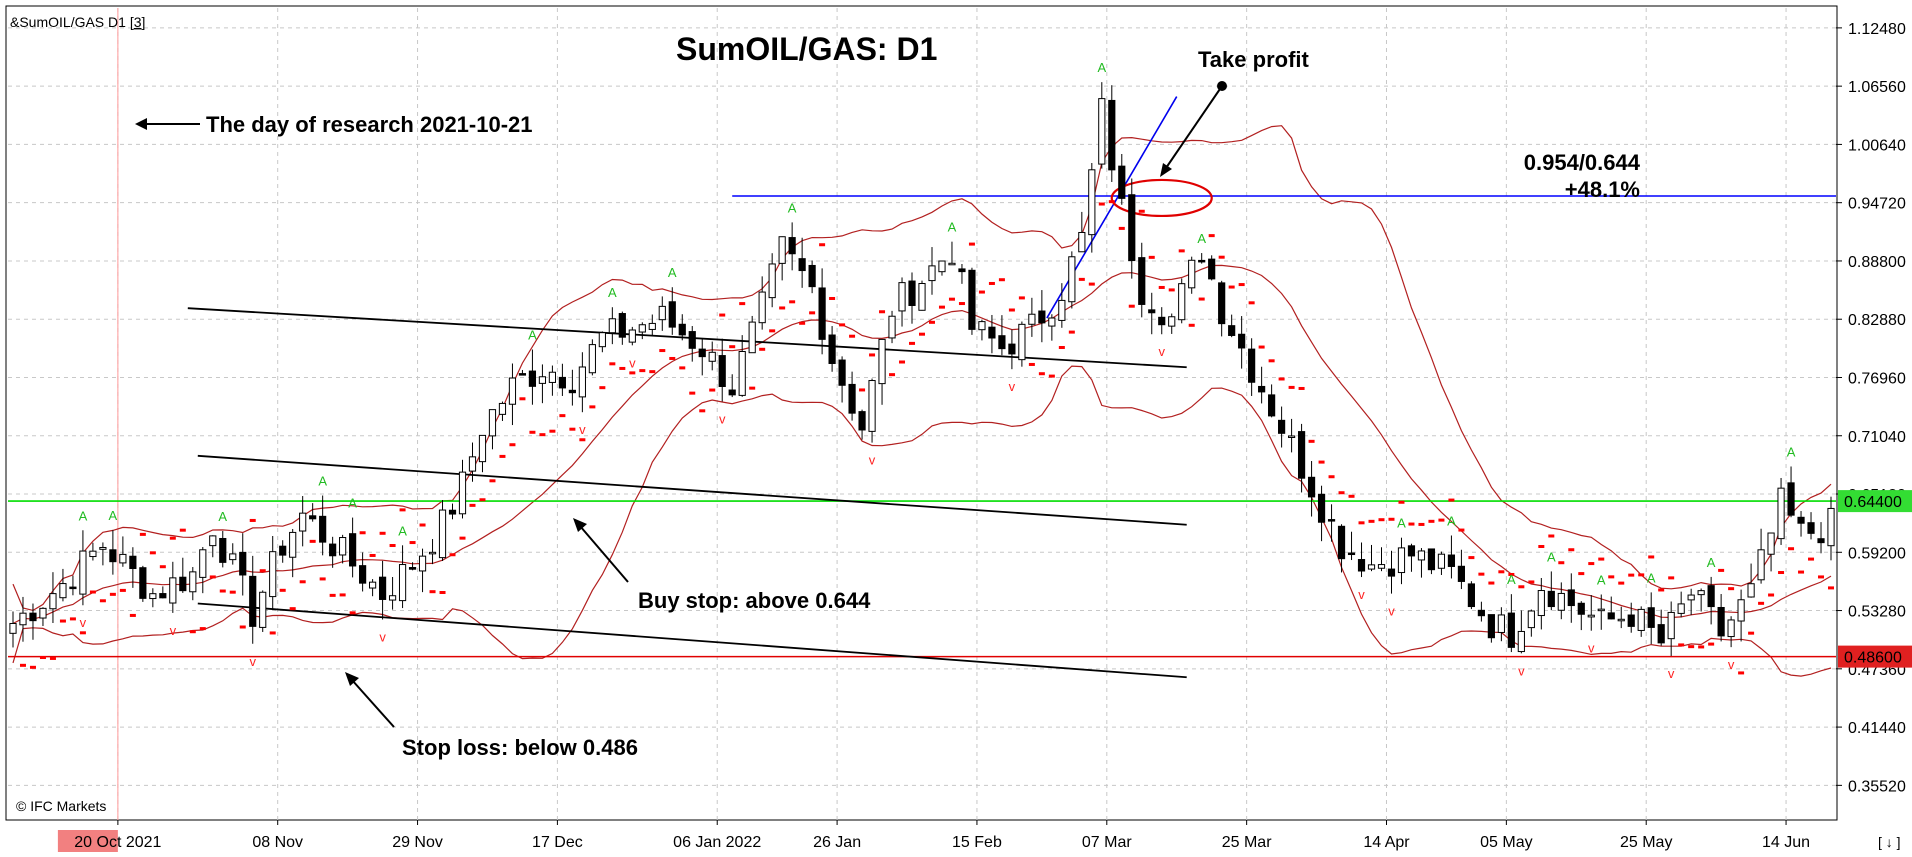 This screenshot has width=1912, height=857. What do you see at coordinates (1877, 262) in the screenshot?
I see `y-tick-label: 0.88800` at bounding box center [1877, 262].